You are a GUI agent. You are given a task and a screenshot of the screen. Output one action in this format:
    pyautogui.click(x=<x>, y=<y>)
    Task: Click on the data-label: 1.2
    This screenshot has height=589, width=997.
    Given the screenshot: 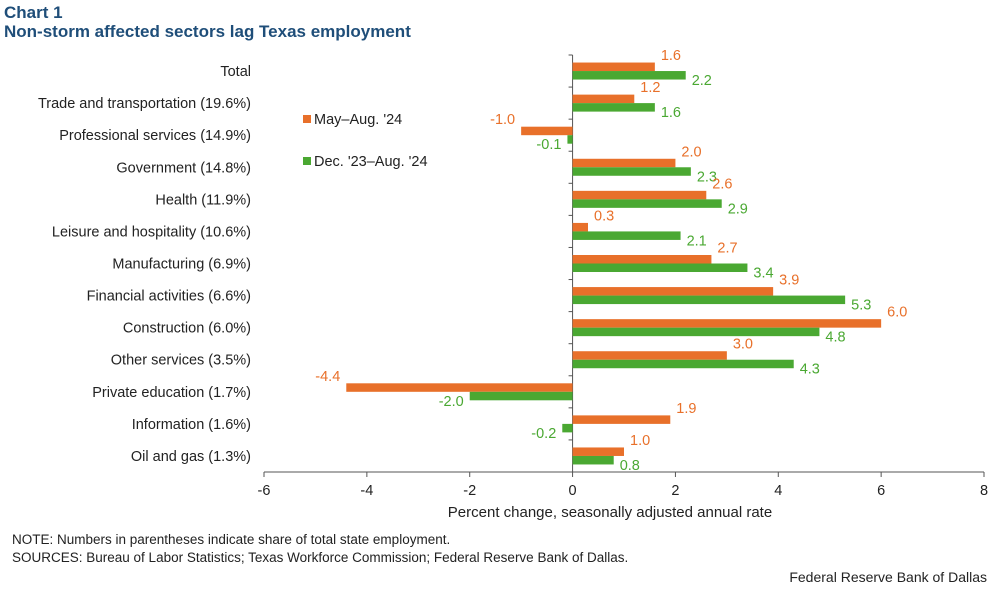 What is the action you would take?
    pyautogui.click(x=650, y=88)
    